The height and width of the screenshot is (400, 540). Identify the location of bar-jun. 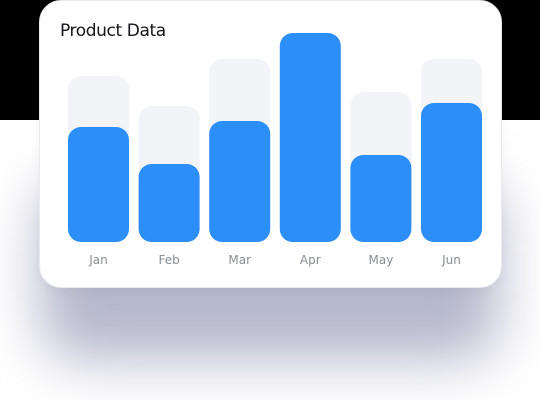
(451, 172).